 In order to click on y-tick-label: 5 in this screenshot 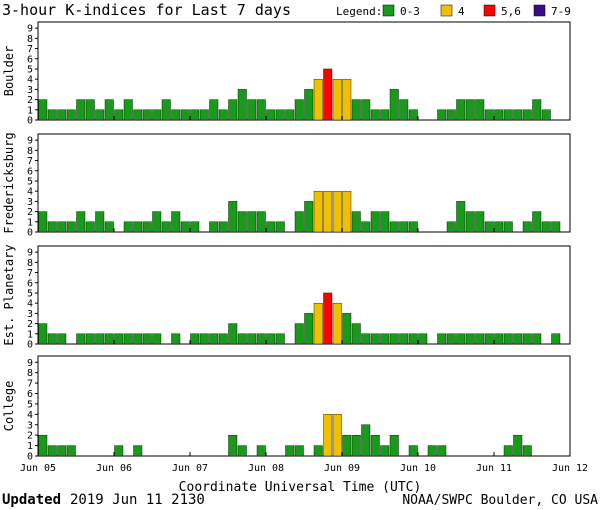, I will do `click(30, 181)`.